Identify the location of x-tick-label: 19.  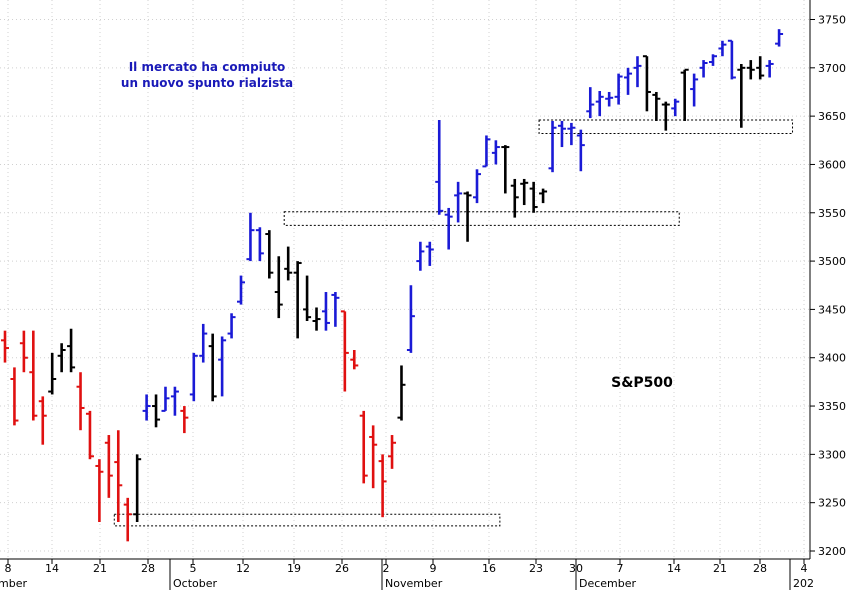
(294, 568).